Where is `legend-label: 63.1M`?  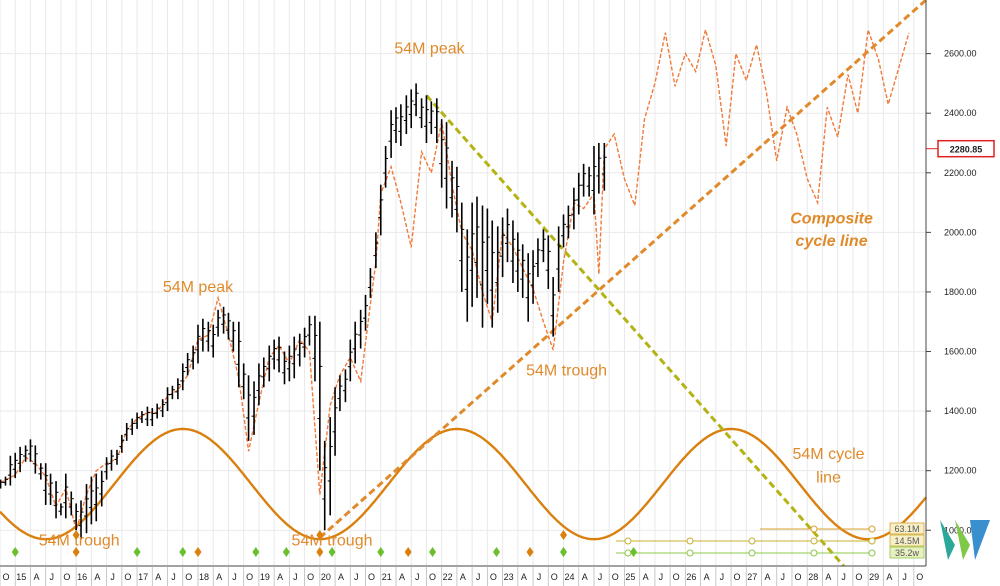 legend-label: 63.1M is located at coordinates (906, 529).